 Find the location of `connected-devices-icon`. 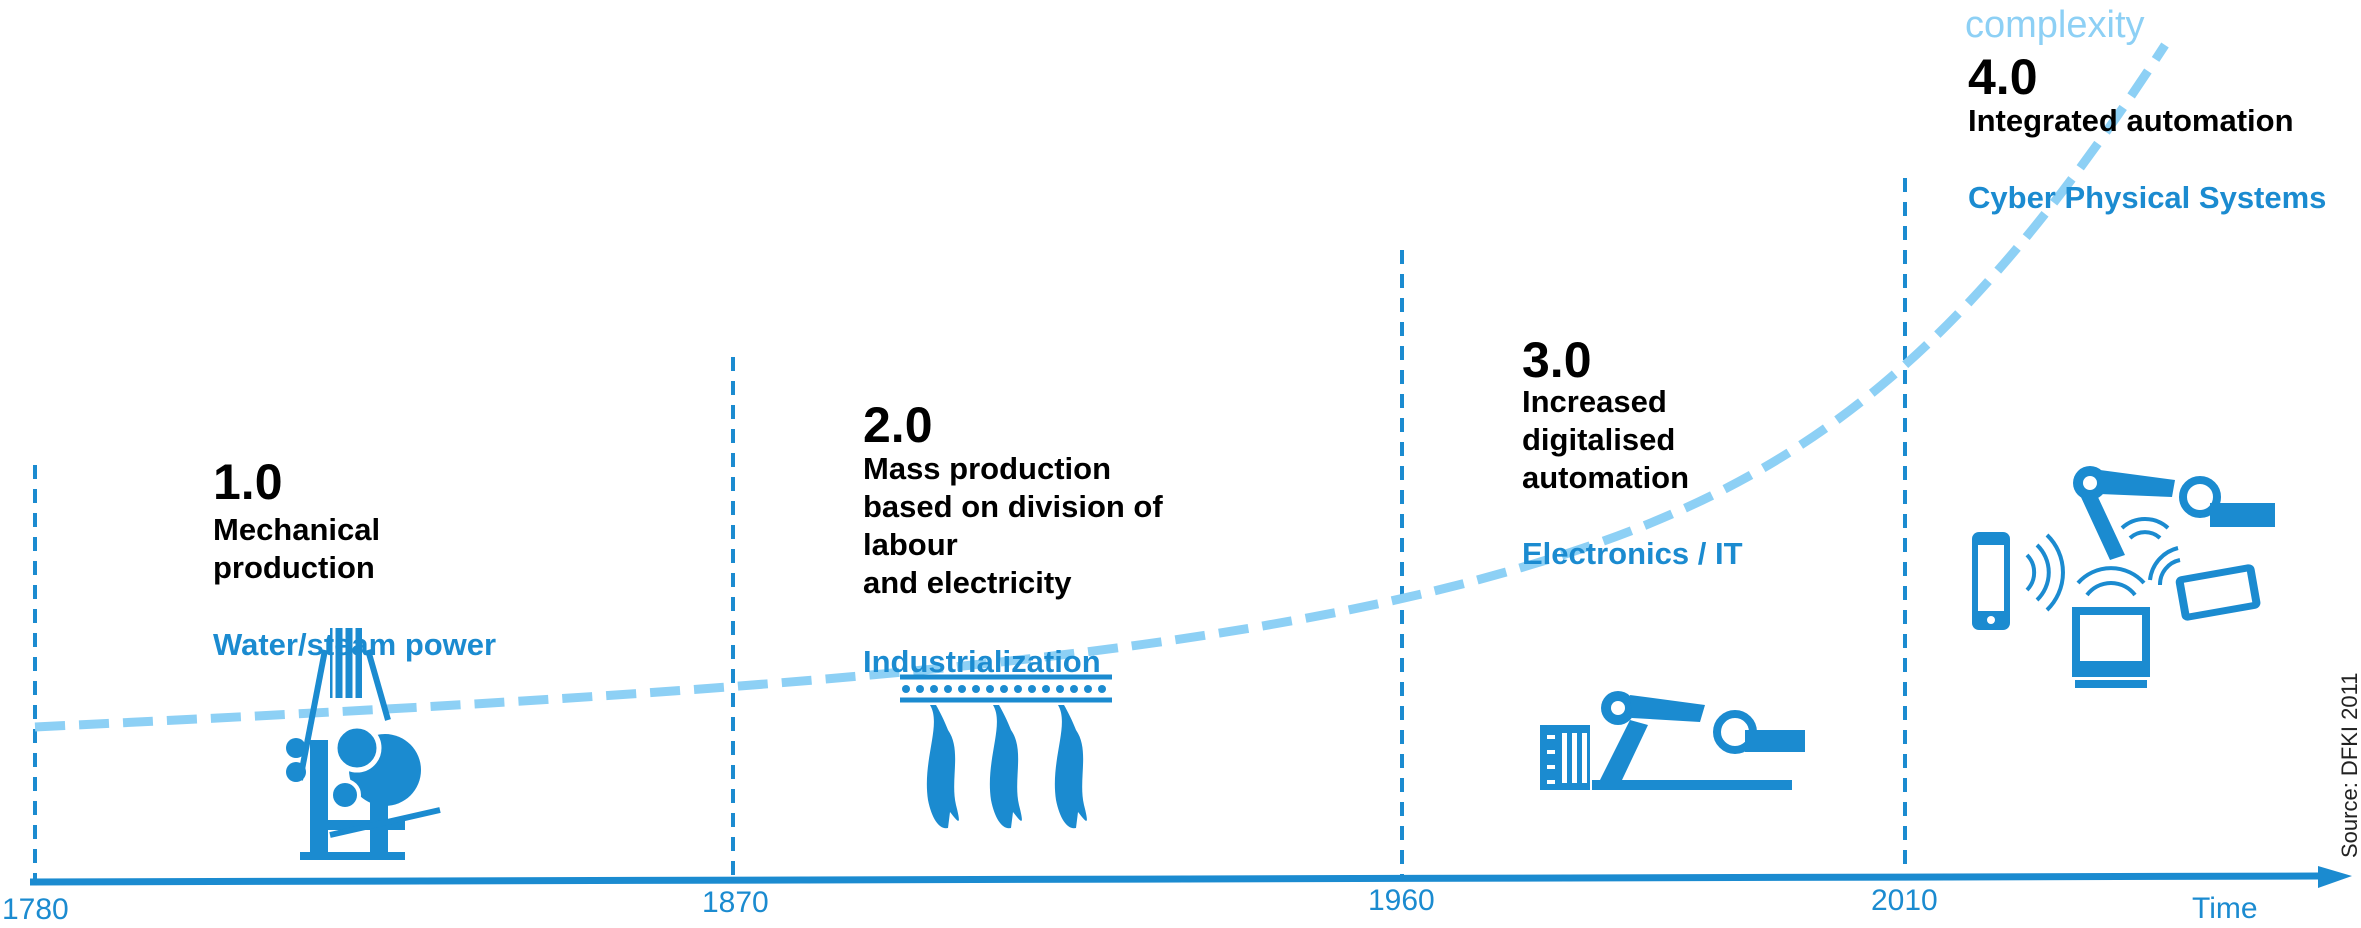

connected-devices-icon is located at coordinates (2123, 577).